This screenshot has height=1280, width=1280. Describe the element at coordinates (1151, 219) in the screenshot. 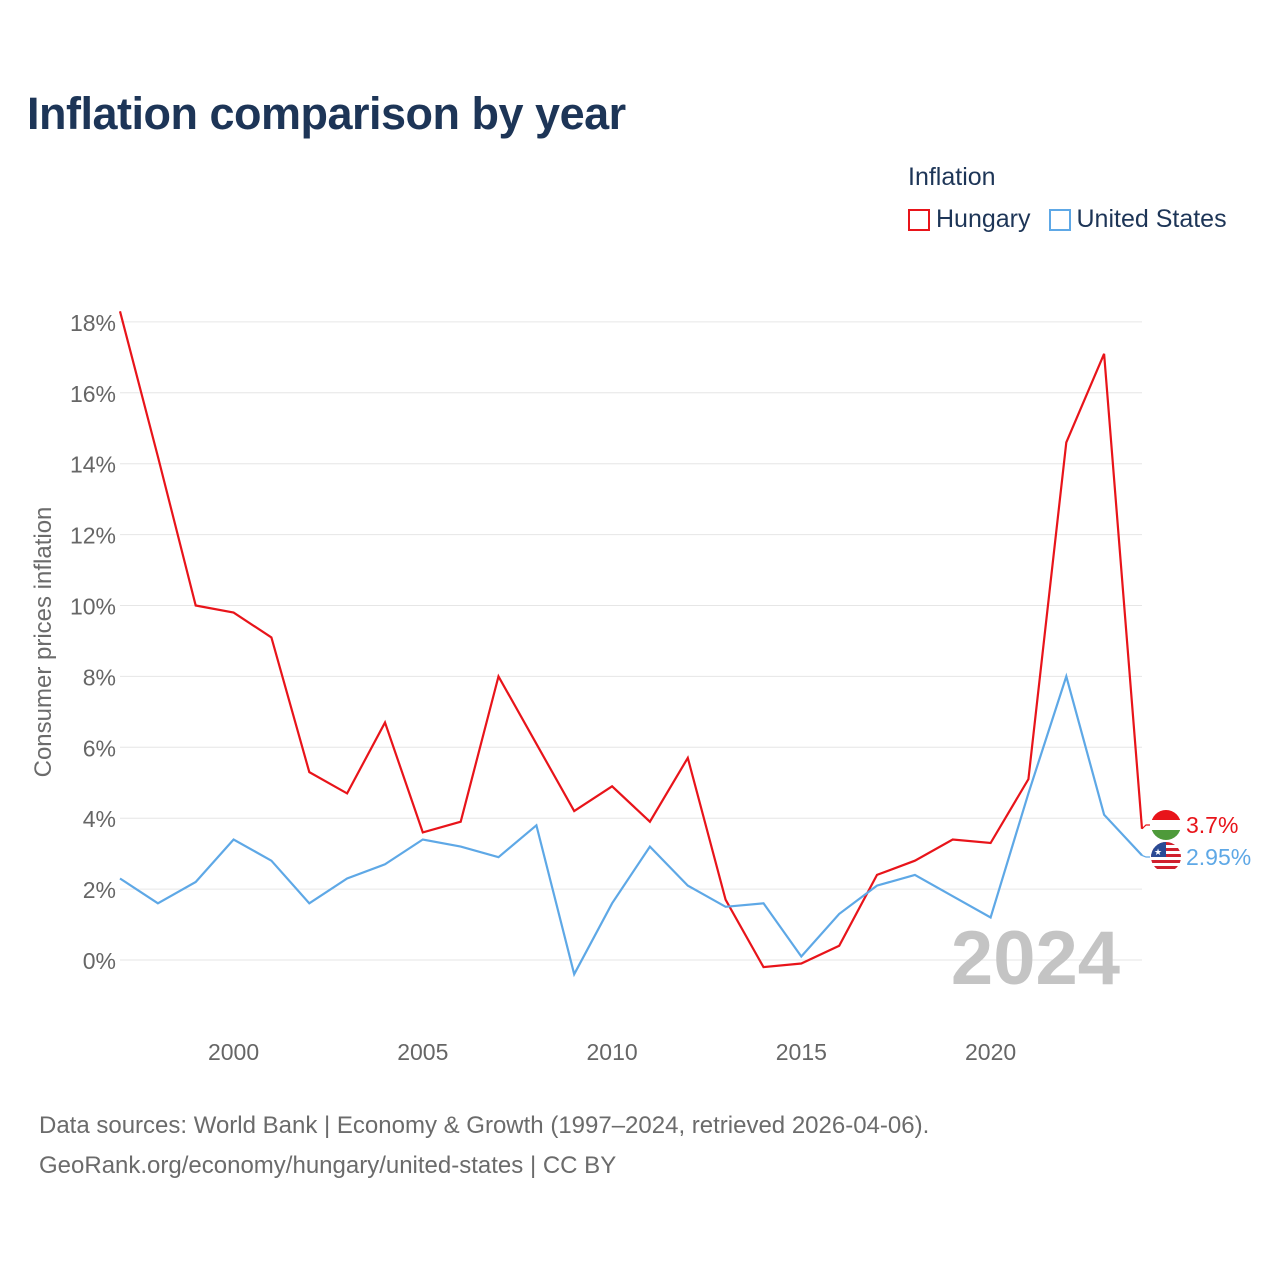

I see `legend-label-united-states: United States` at that location.